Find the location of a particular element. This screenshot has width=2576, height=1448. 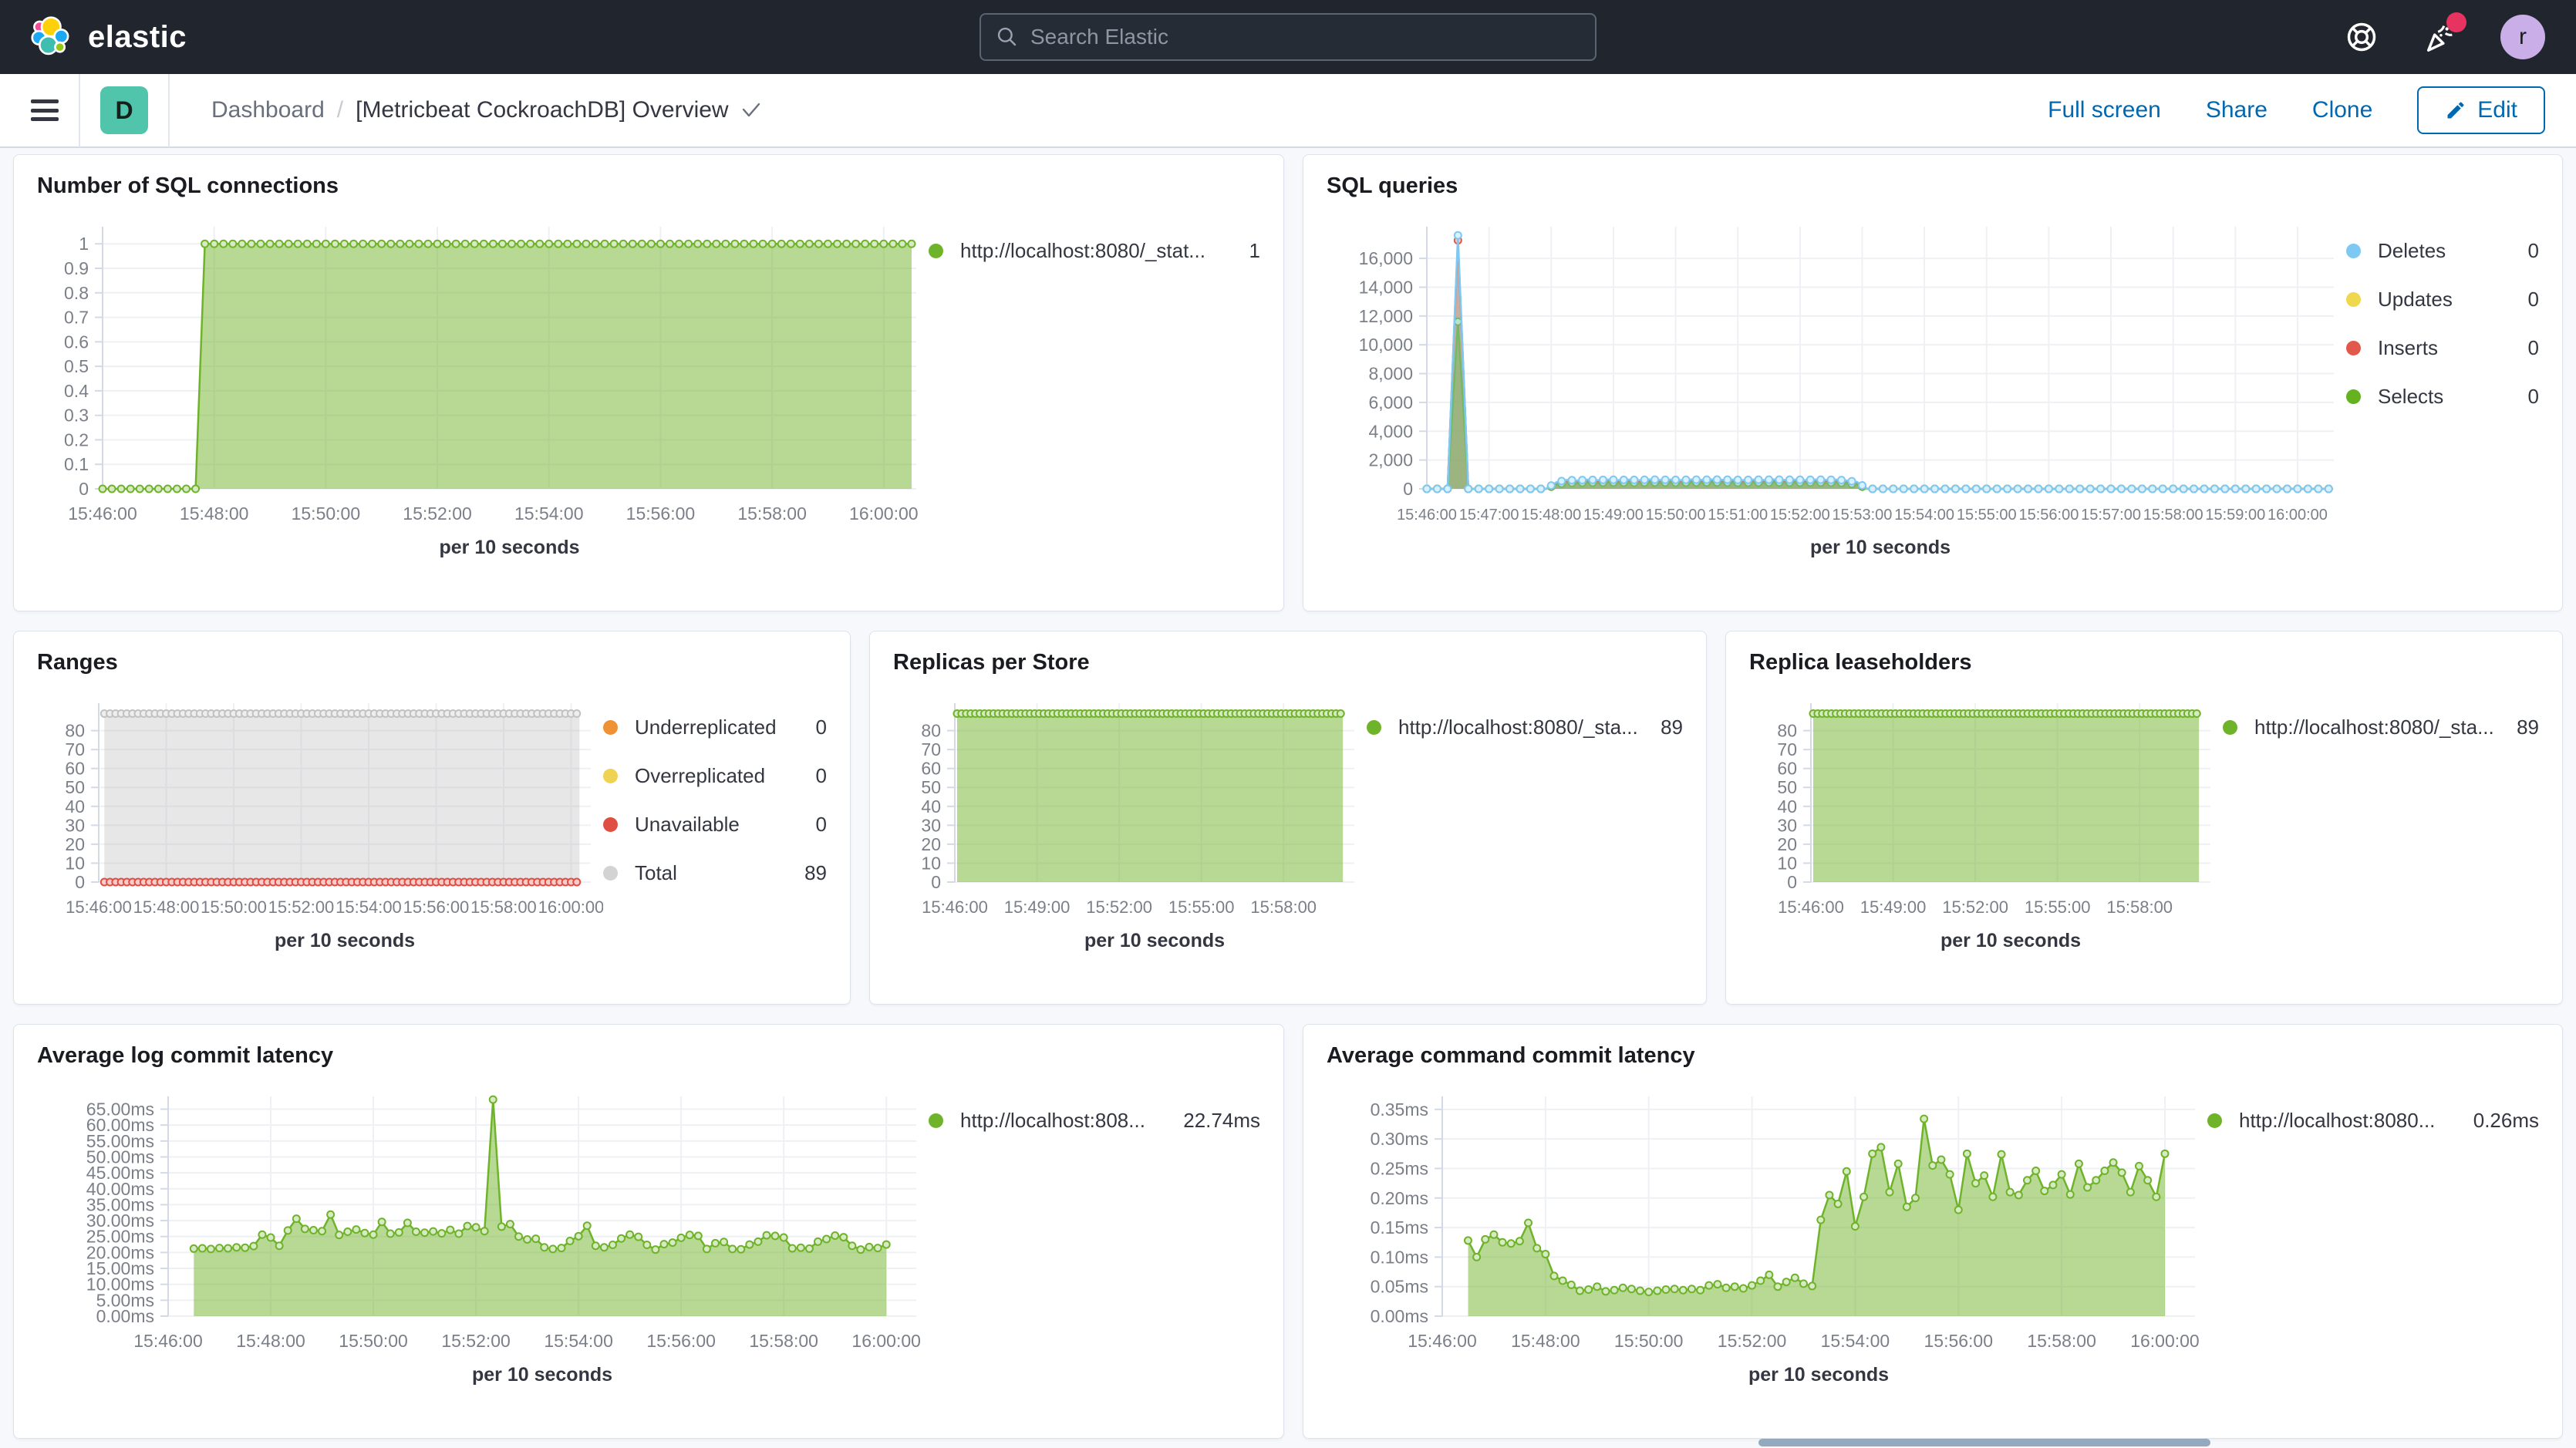

breadcrumb-dashboard-link: Dashboard is located at coordinates (268, 110).